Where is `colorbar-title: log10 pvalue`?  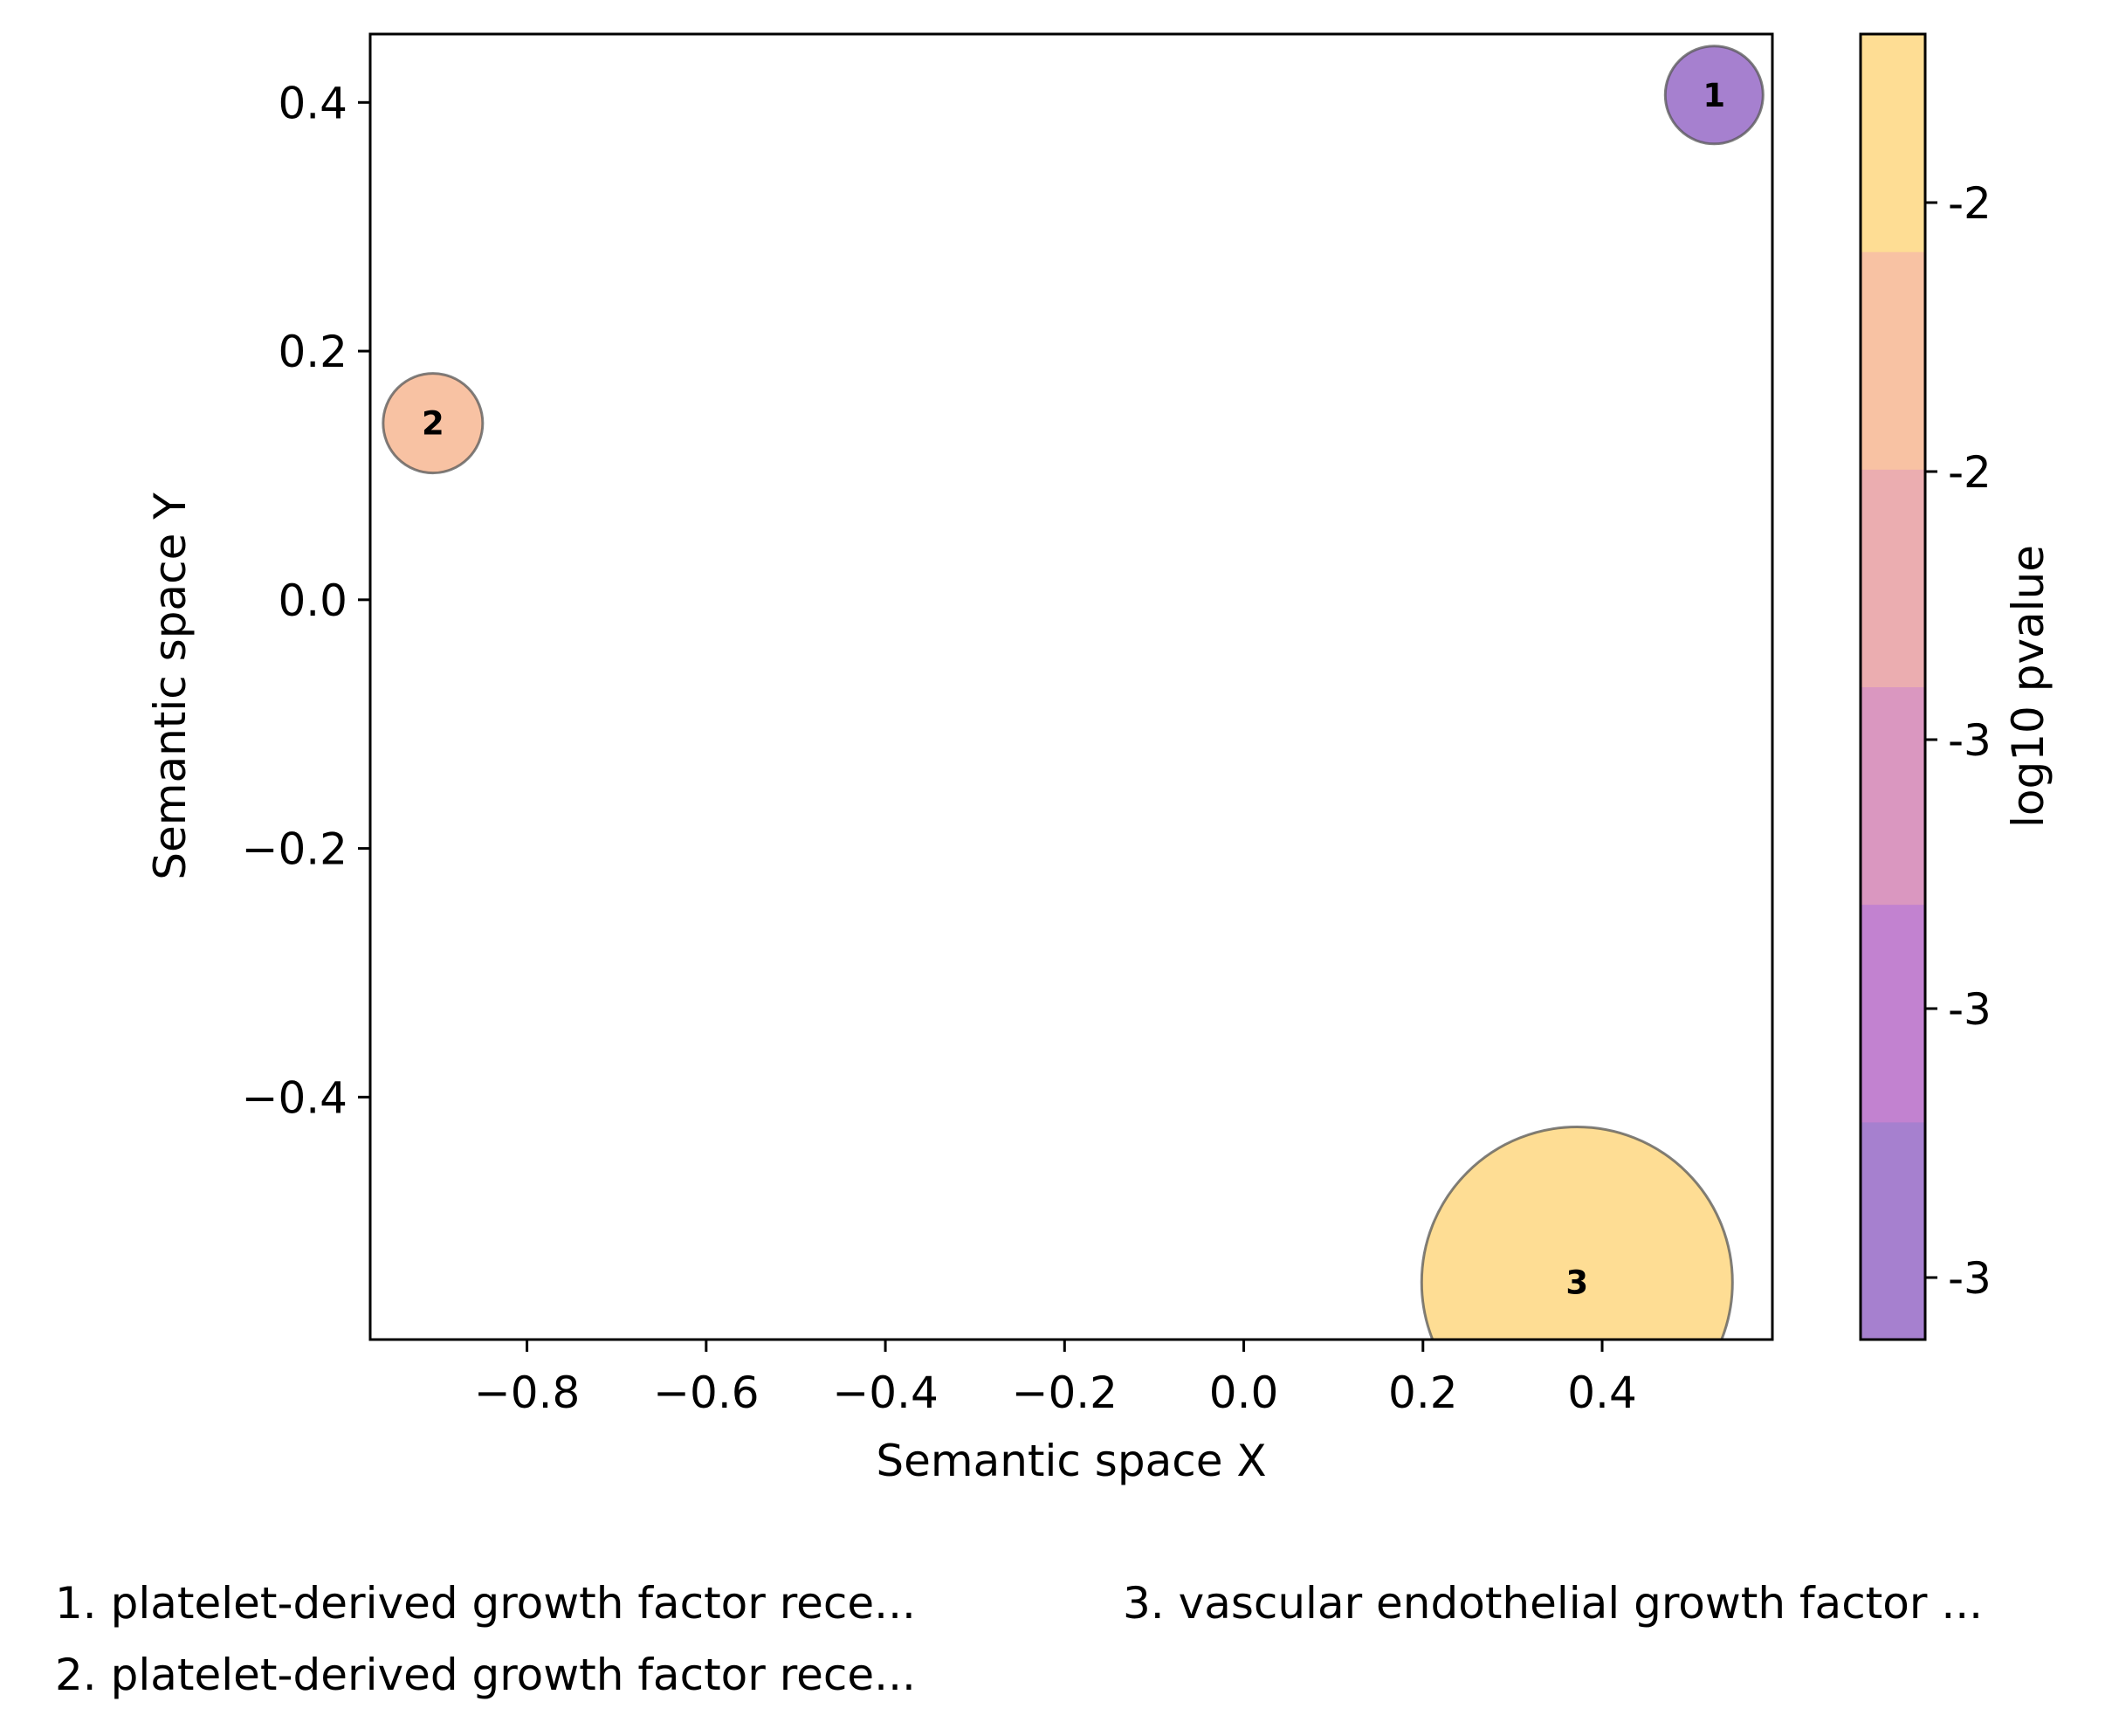 colorbar-title: log10 pvalue is located at coordinates (2028, 686).